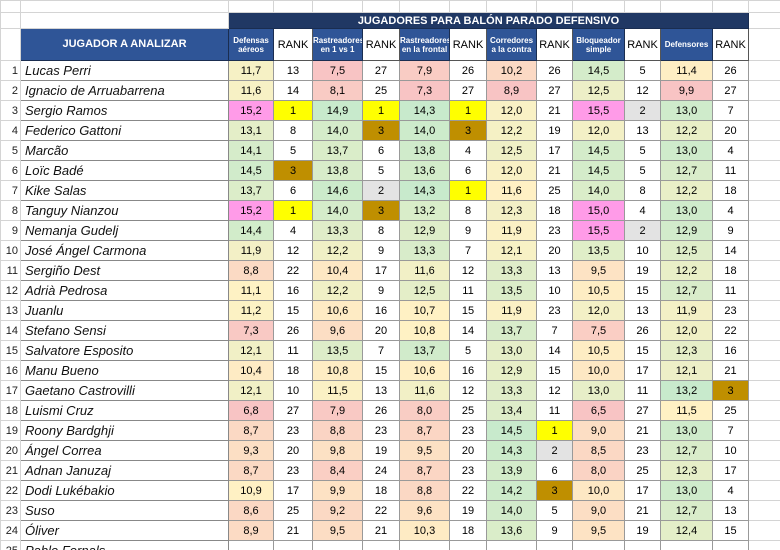  I want to click on player-name: Stefano Sensi, so click(124, 330).